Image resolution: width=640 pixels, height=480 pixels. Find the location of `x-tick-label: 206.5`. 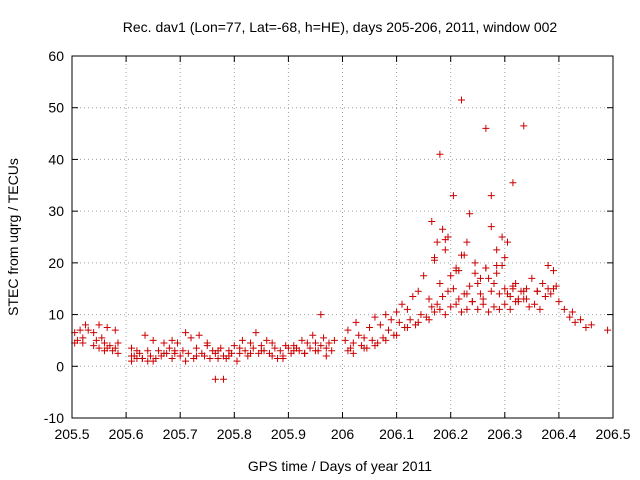

x-tick-label: 206.5 is located at coordinates (612, 434).